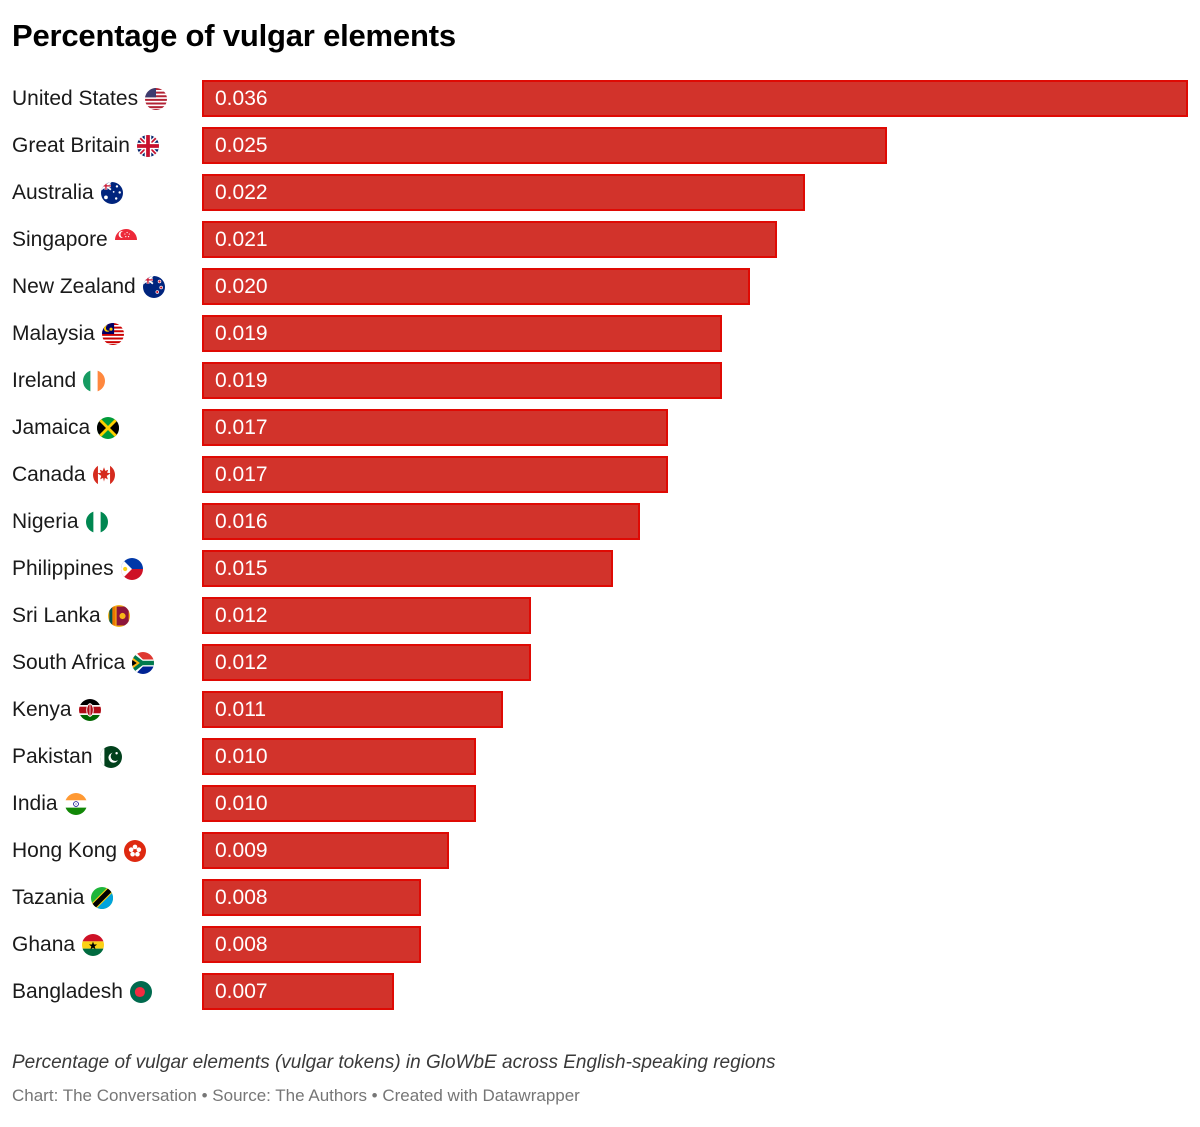 The width and height of the screenshot is (1200, 1127). Describe the element at coordinates (241, 286) in the screenshot. I see `bar-value-label: 0.020` at that location.